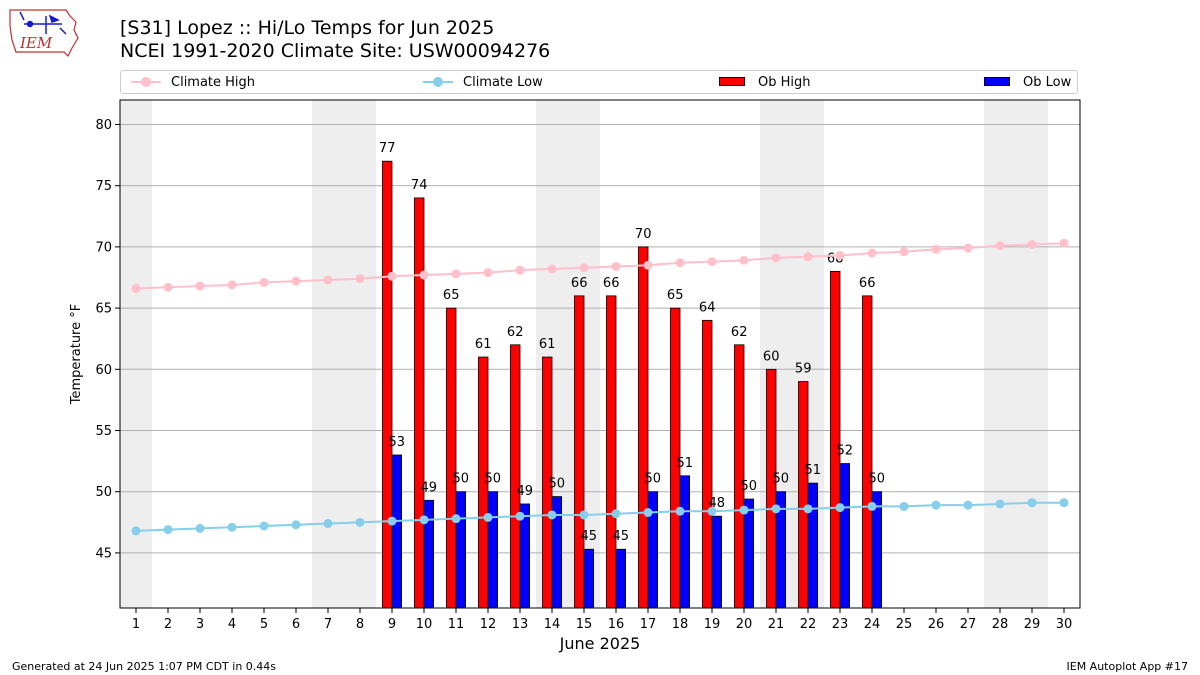 The width and height of the screenshot is (1200, 675). I want to click on ob-high-label-day-21: 60, so click(771, 356).